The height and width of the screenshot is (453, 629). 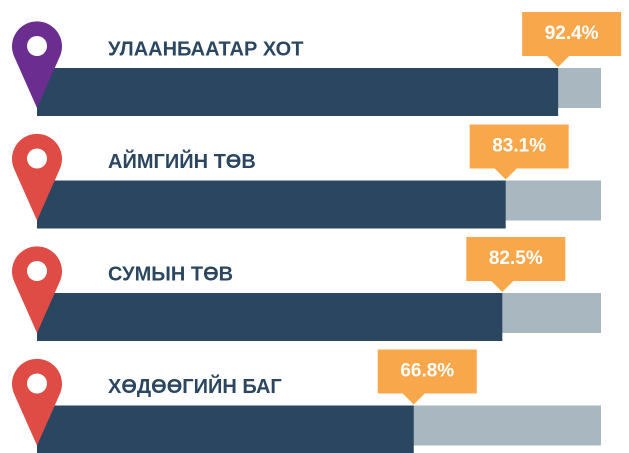 I want to click on category-label: СУМЫН ТӨВ, so click(x=170, y=274).